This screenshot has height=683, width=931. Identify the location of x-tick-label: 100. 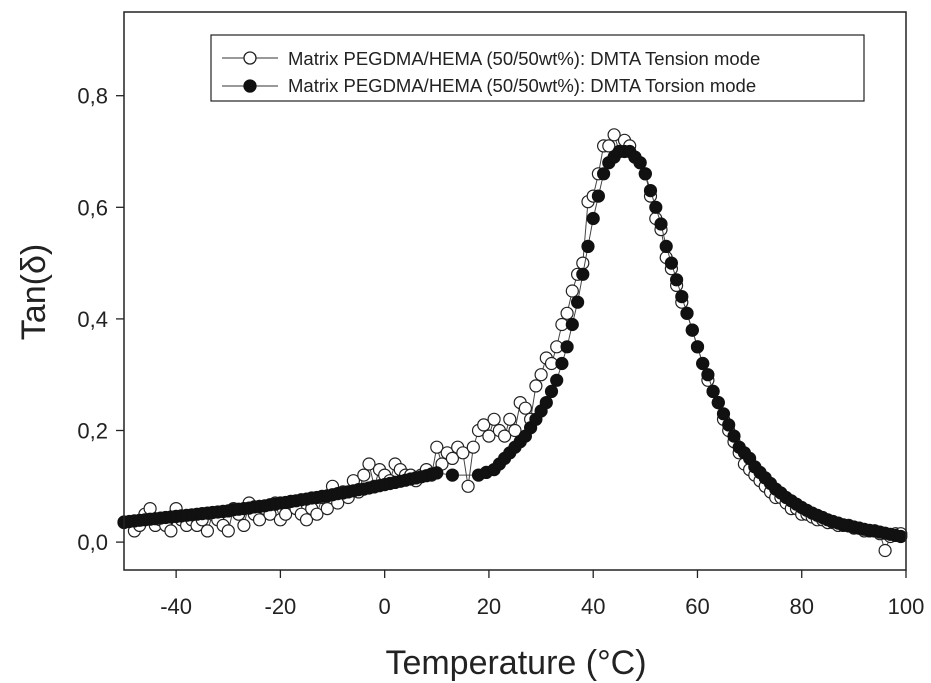
(906, 606).